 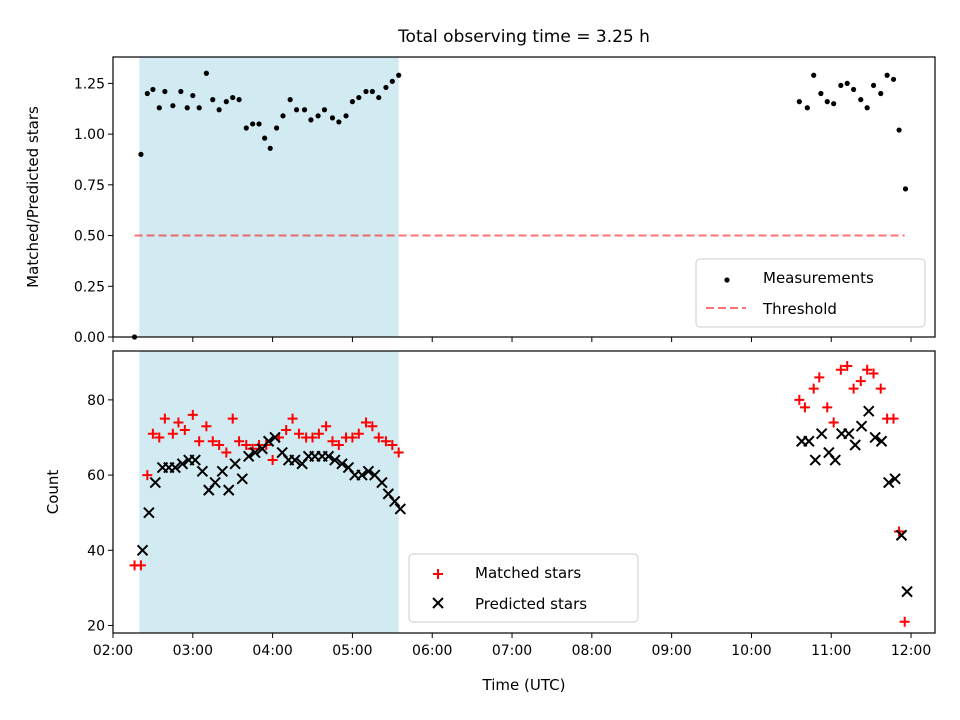 What do you see at coordinates (89, 186) in the screenshot?
I see `y-tick-label: 0.75` at bounding box center [89, 186].